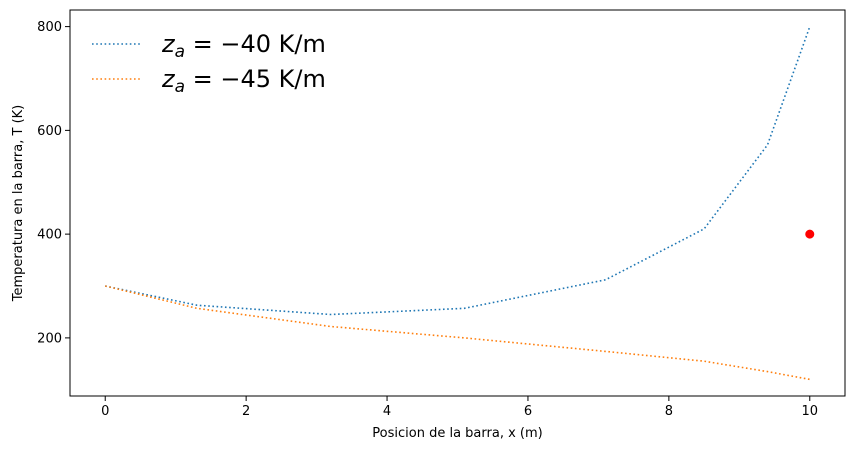 Image resolution: width=854 pixels, height=451 pixels. I want to click on data-point-marker, so click(810, 234).